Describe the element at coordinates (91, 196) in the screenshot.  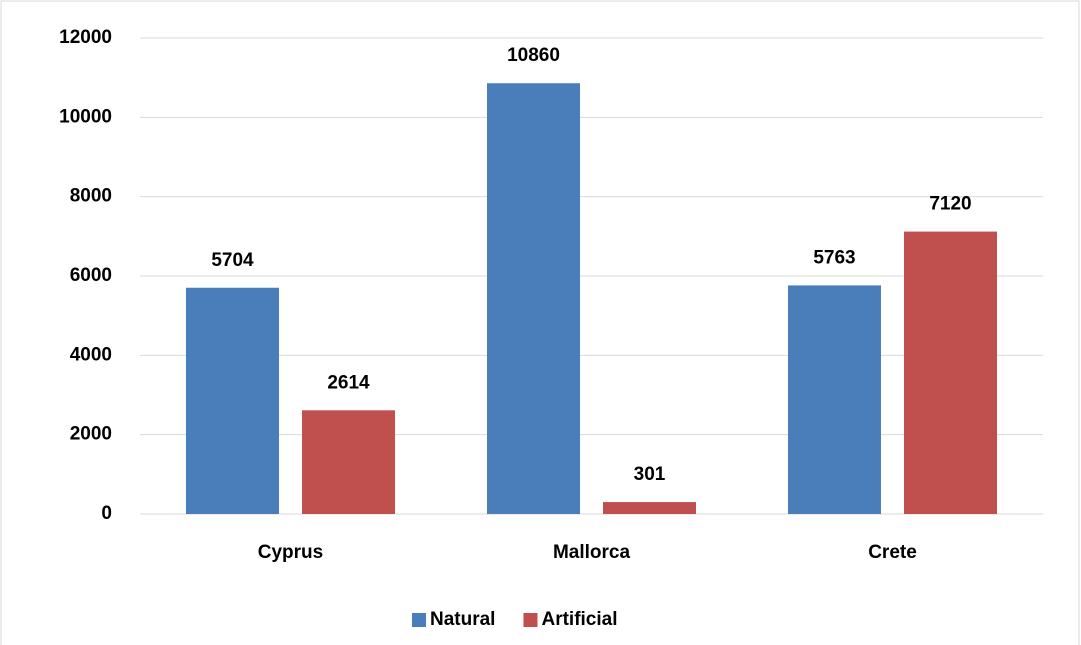
I see `y-tick-label: 8000` at that location.